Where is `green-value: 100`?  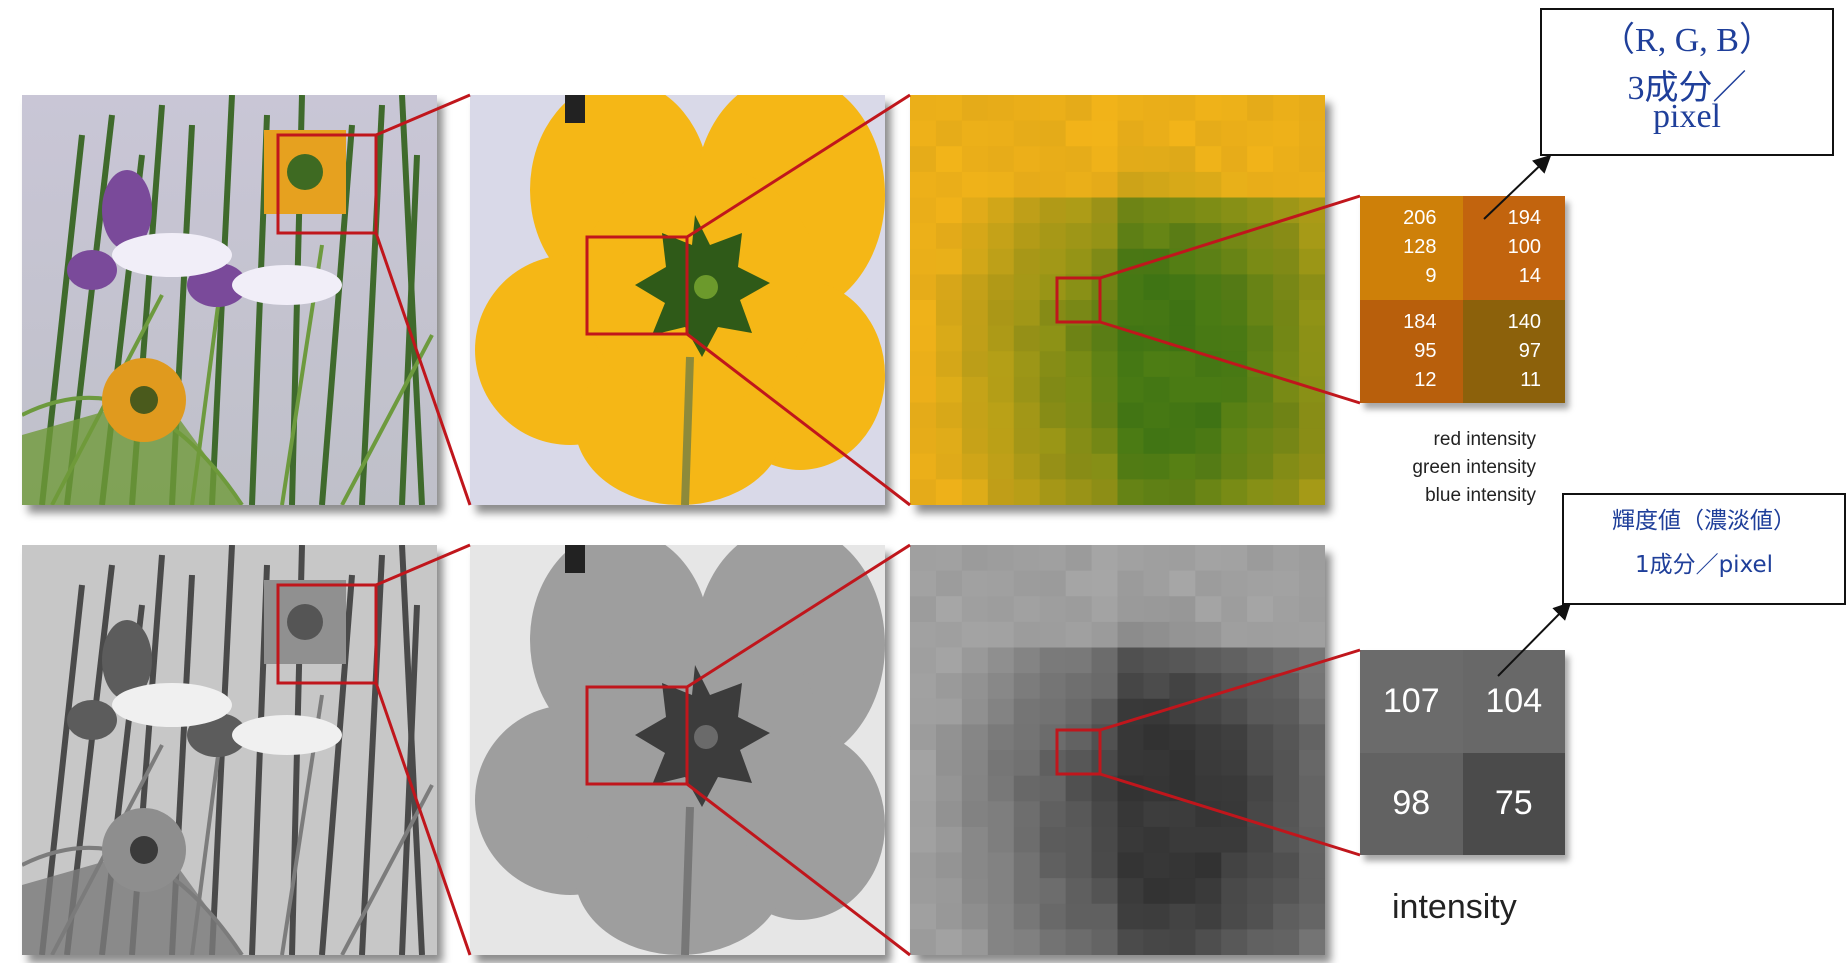 green-value: 100 is located at coordinates (1524, 247).